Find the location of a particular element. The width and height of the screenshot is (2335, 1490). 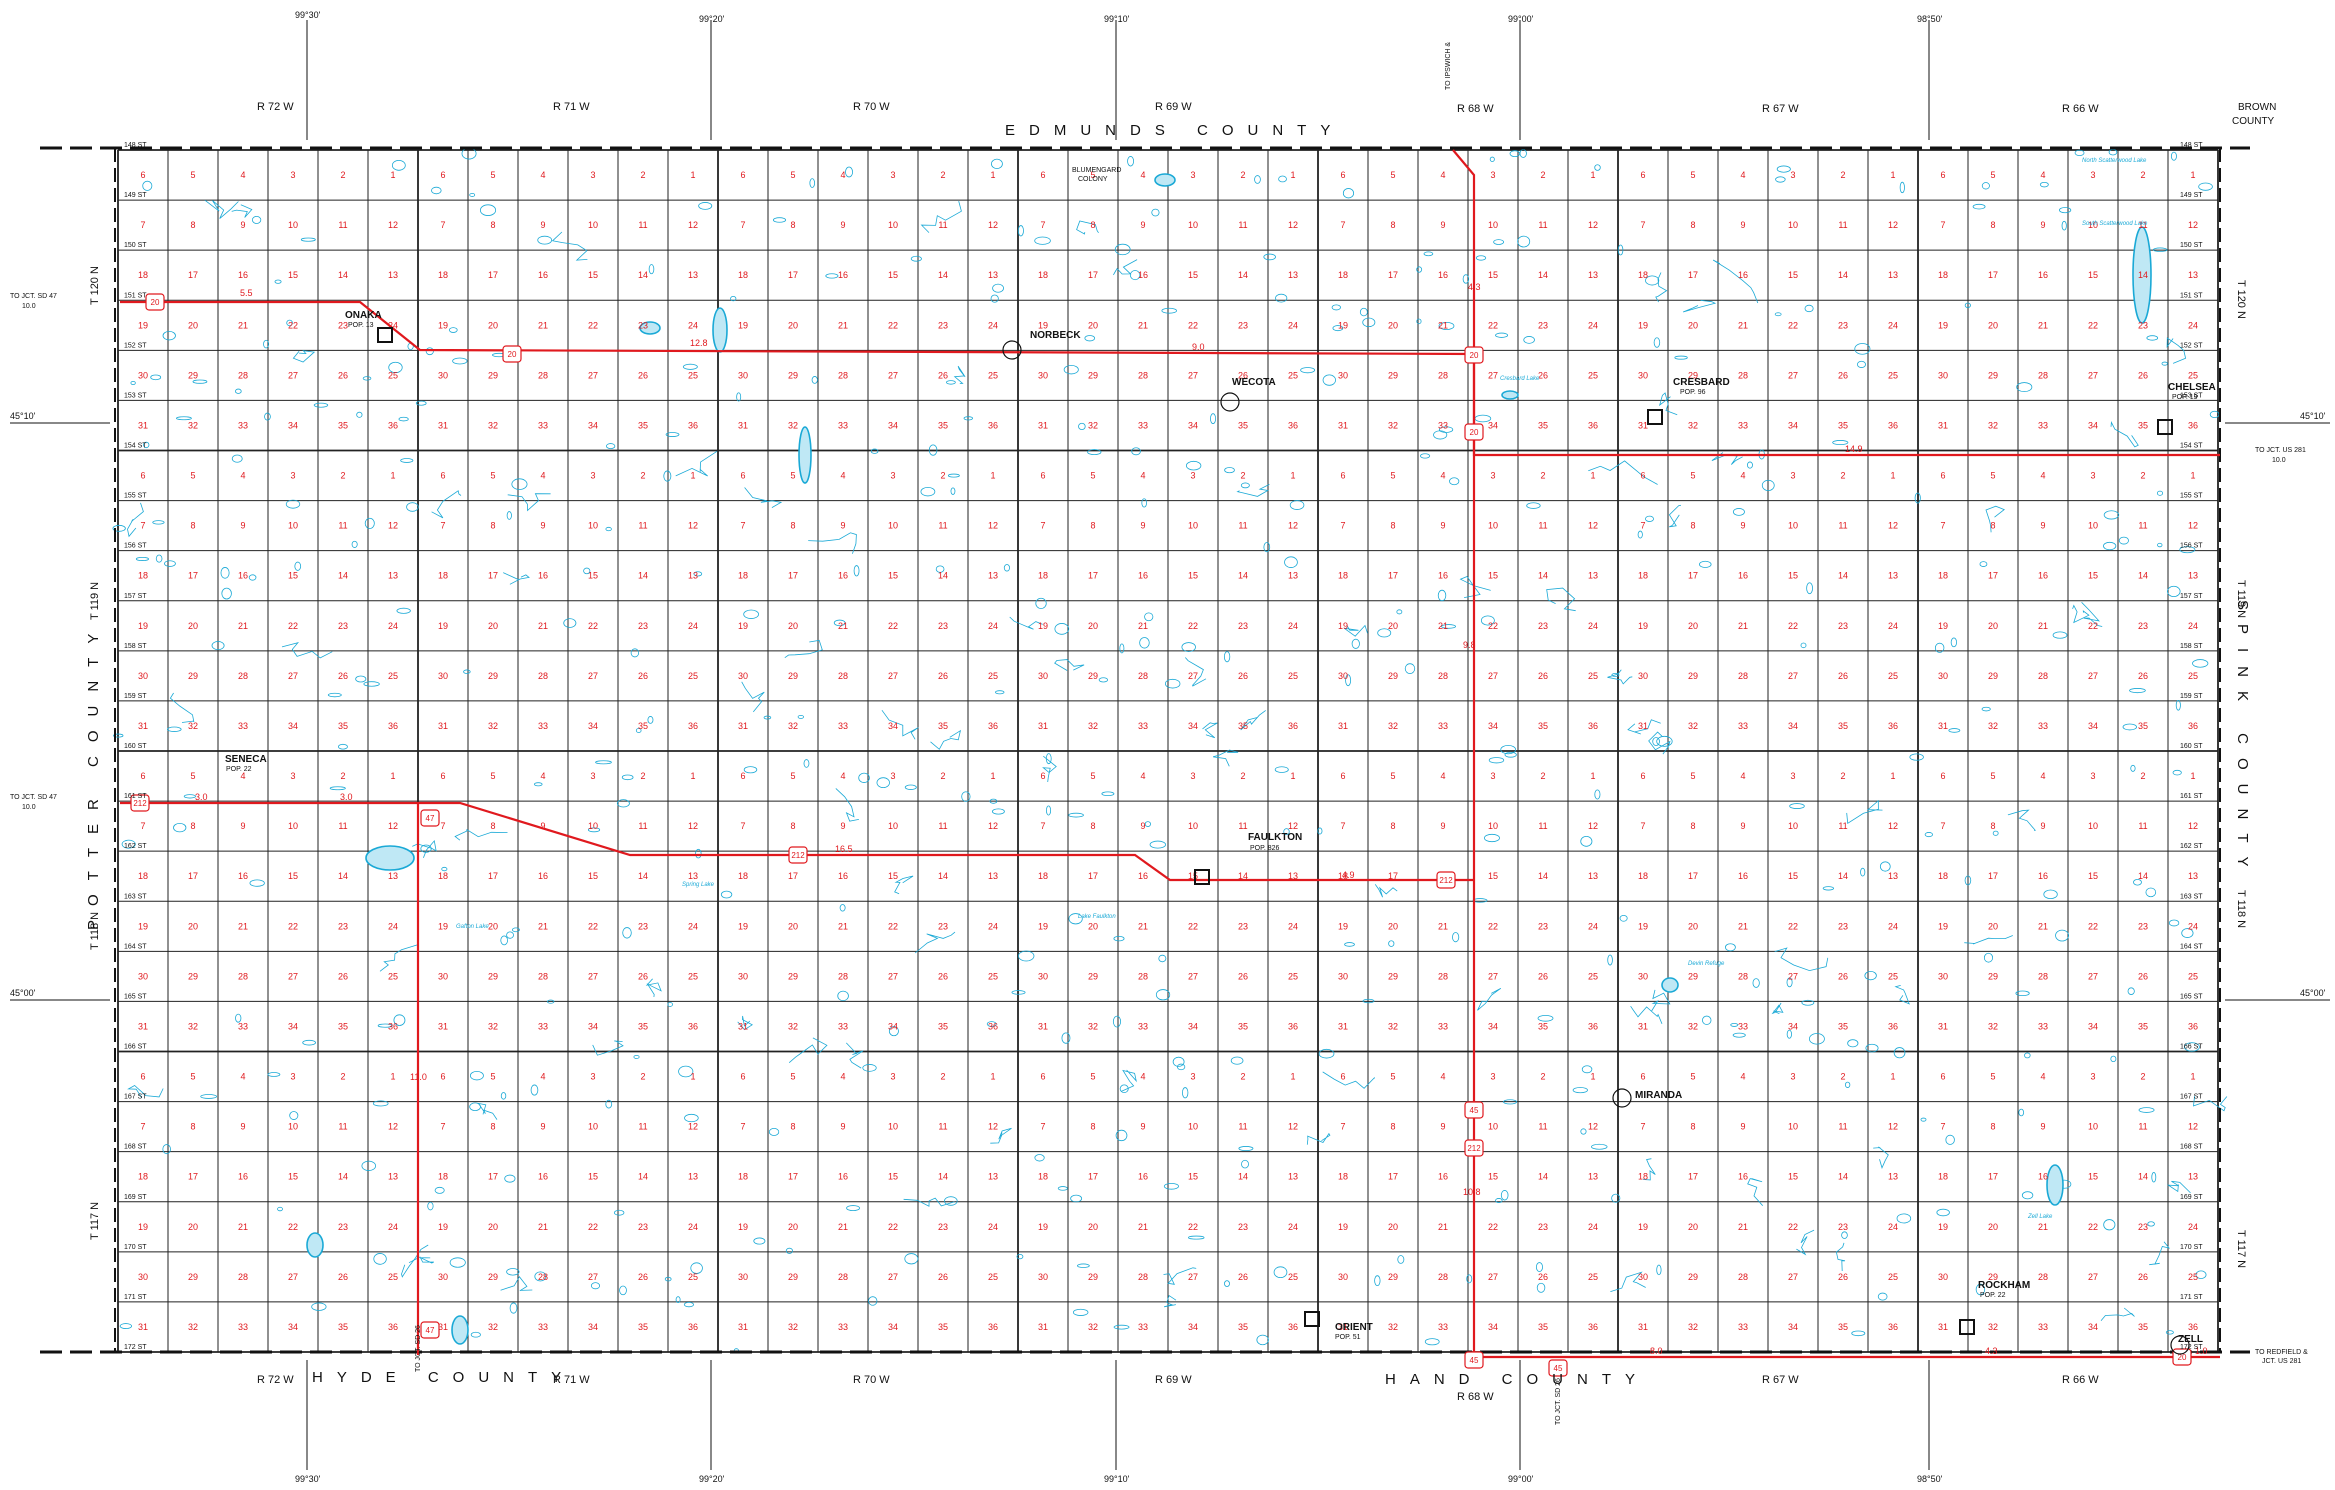

section-number: 33 is located at coordinates (1443, 425).